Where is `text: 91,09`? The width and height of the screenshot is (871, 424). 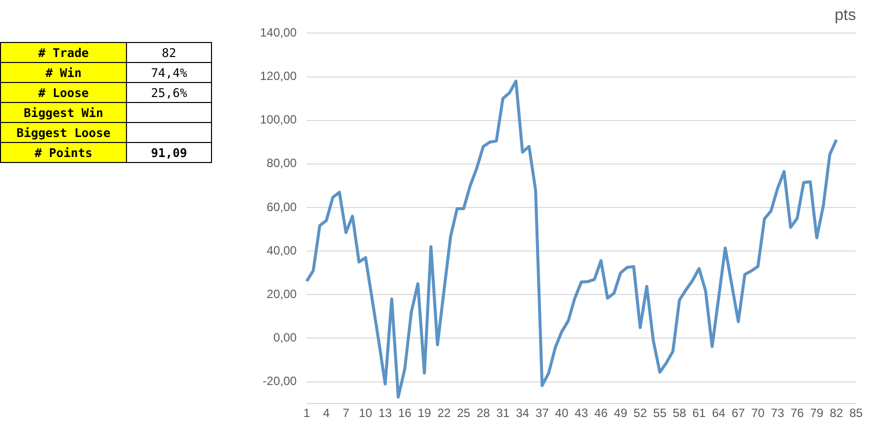
text: 91,09 is located at coordinates (169, 153).